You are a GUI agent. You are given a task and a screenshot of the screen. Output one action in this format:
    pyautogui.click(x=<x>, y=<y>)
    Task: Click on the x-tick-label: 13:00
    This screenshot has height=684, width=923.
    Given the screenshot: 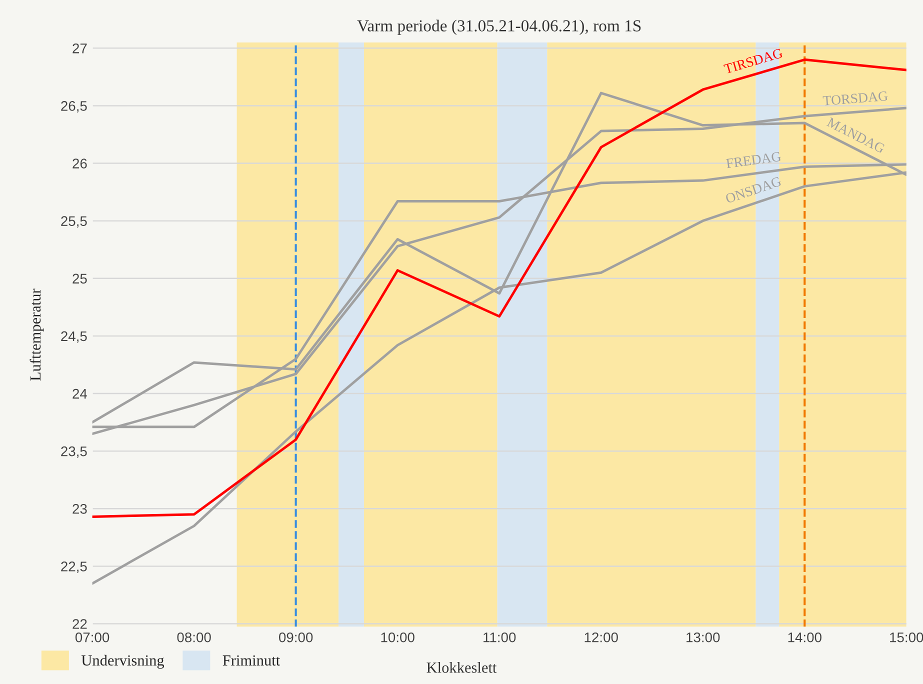 What is the action you would take?
    pyautogui.click(x=703, y=637)
    